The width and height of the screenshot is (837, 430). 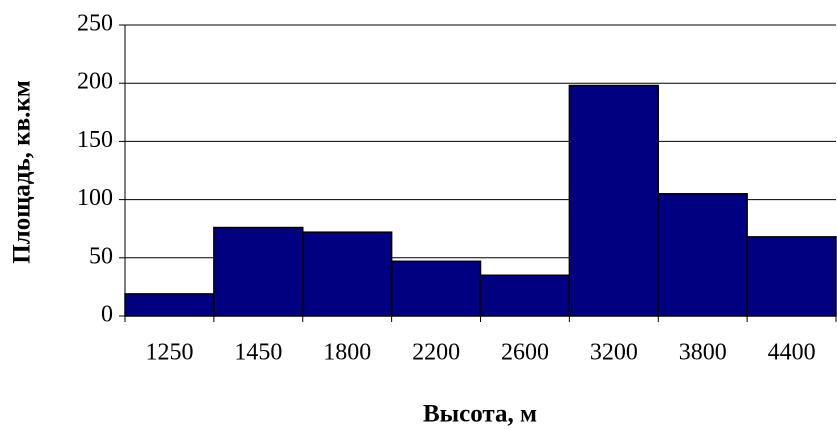 I want to click on y-tick-label: 0, so click(x=107, y=315).